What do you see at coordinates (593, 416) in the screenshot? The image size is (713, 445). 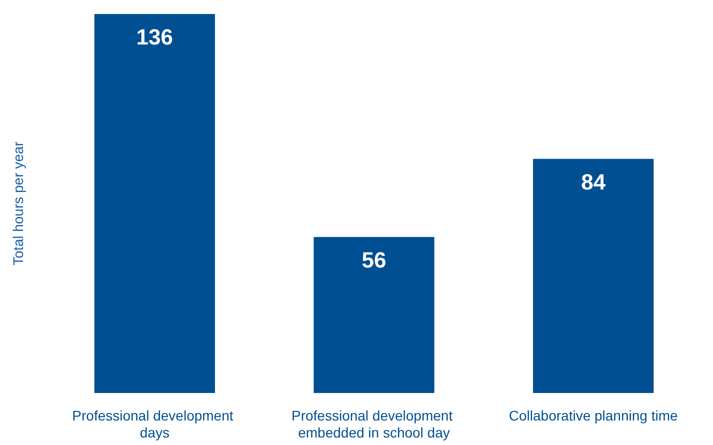 I see `x-tick-label: Collaborative planning time` at bounding box center [593, 416].